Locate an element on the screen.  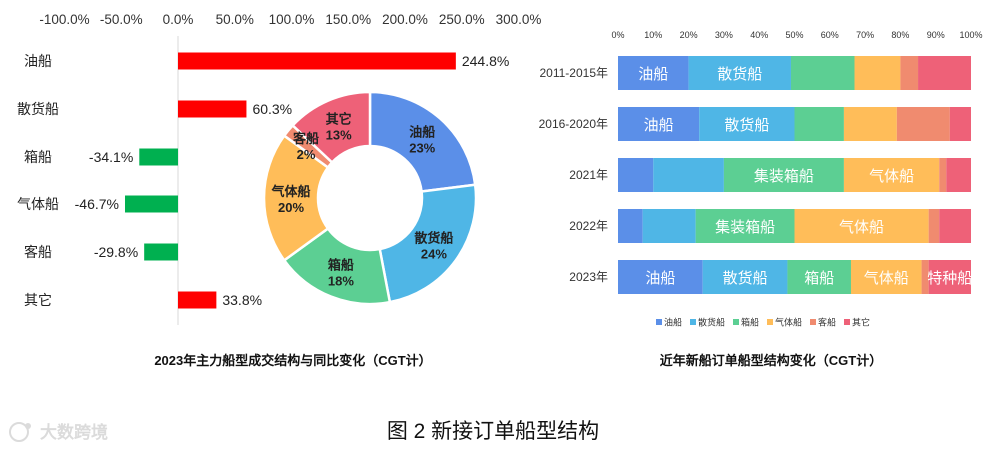
year-label: 2023年 is located at coordinates (588, 277).